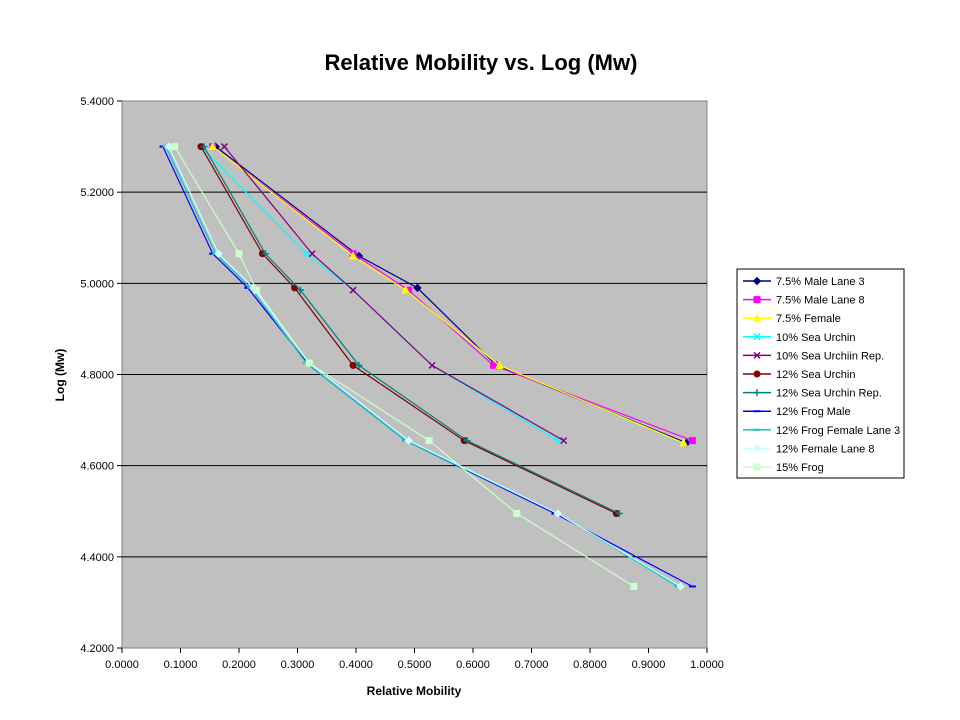  Describe the element at coordinates (473, 665) in the screenshot. I see `x-tick-label: 0.6000` at that location.